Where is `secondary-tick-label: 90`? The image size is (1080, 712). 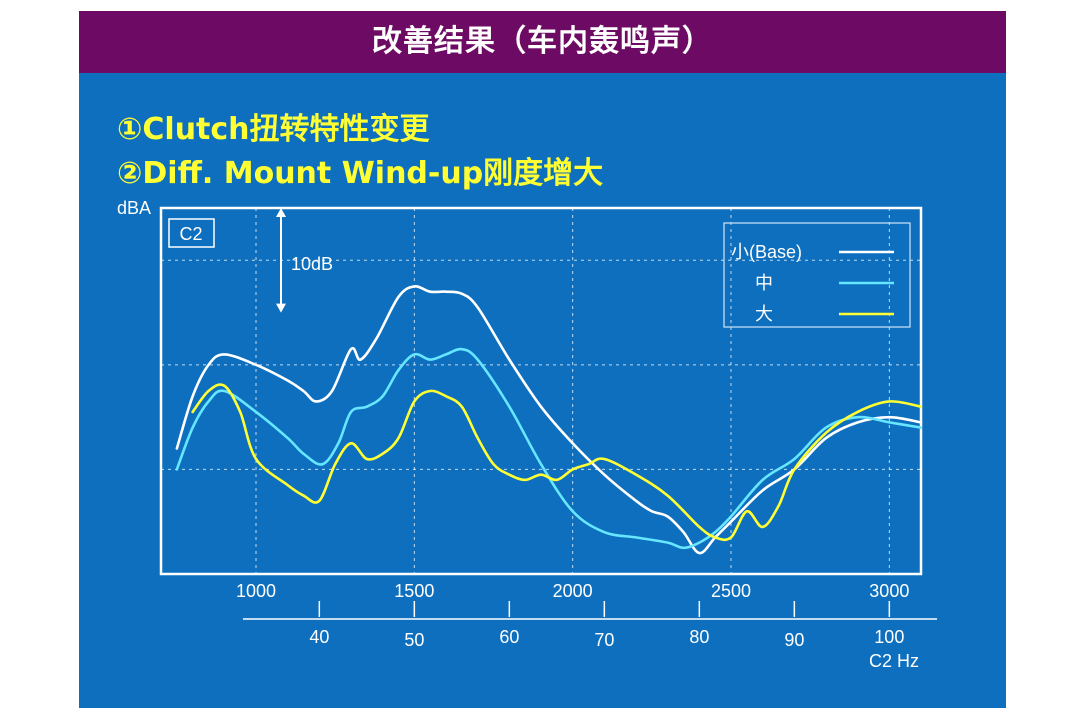 secondary-tick-label: 90 is located at coordinates (794, 640).